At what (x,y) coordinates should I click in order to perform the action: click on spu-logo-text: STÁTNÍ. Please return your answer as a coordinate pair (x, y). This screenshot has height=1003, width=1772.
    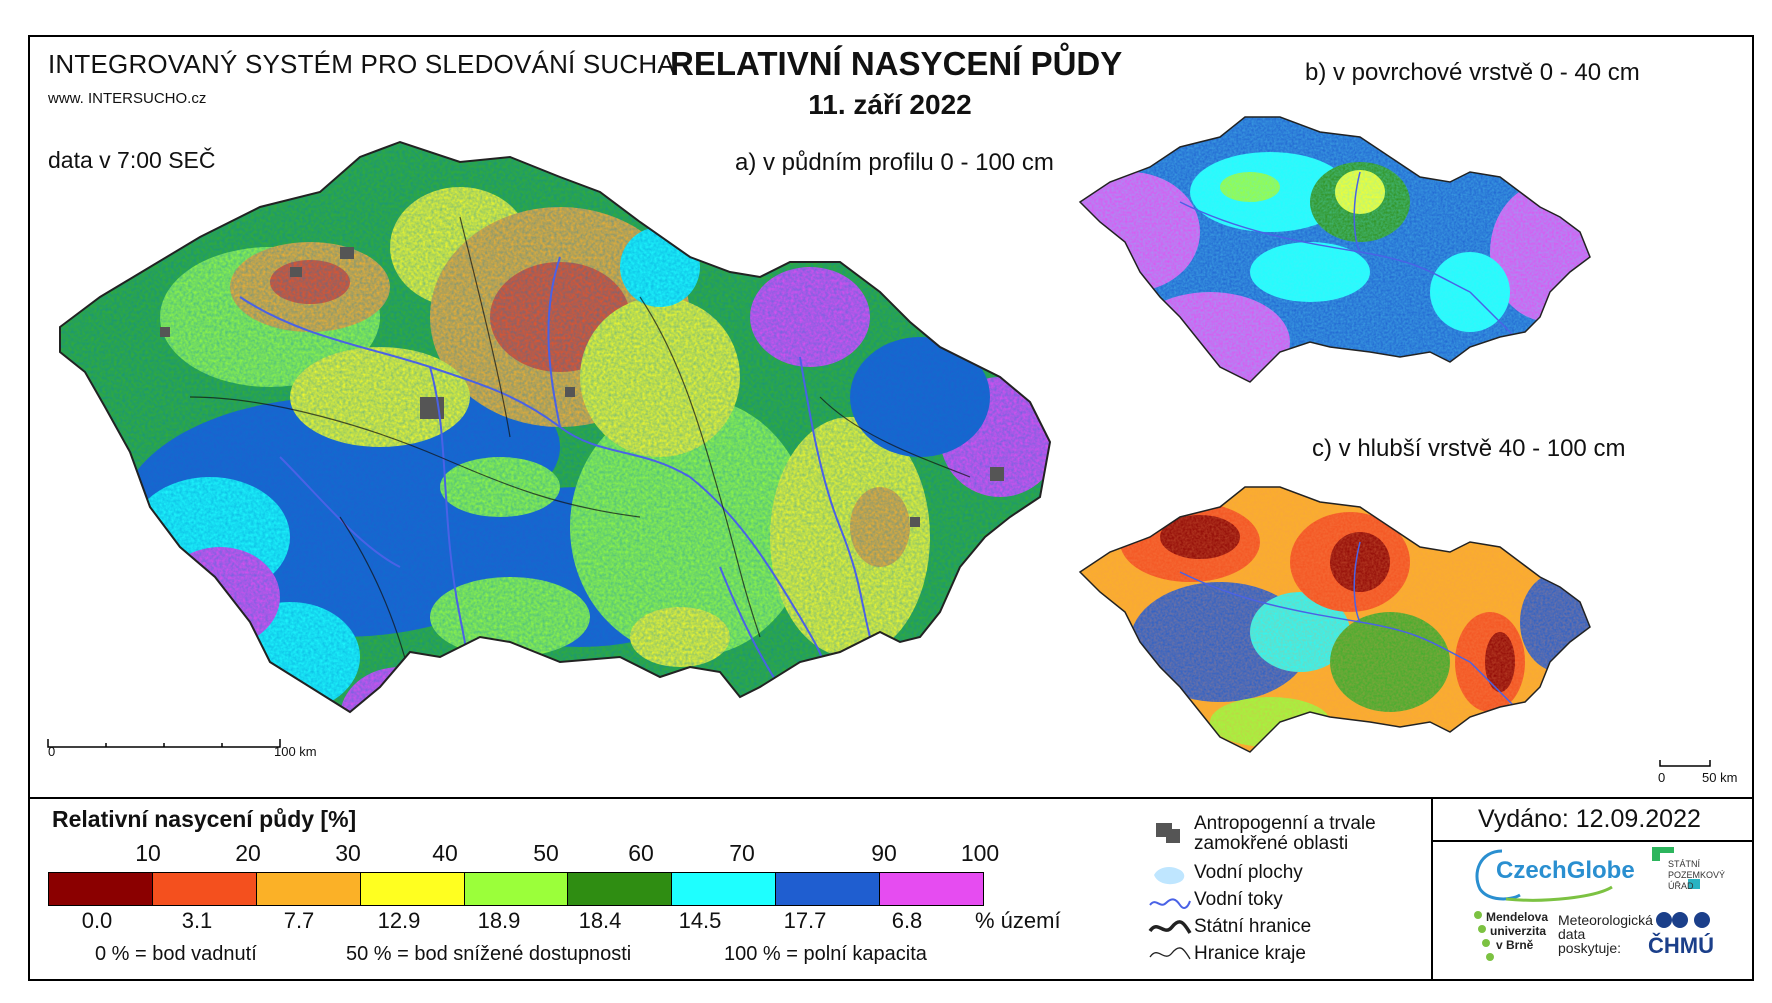
    Looking at the image, I should click on (1684, 864).